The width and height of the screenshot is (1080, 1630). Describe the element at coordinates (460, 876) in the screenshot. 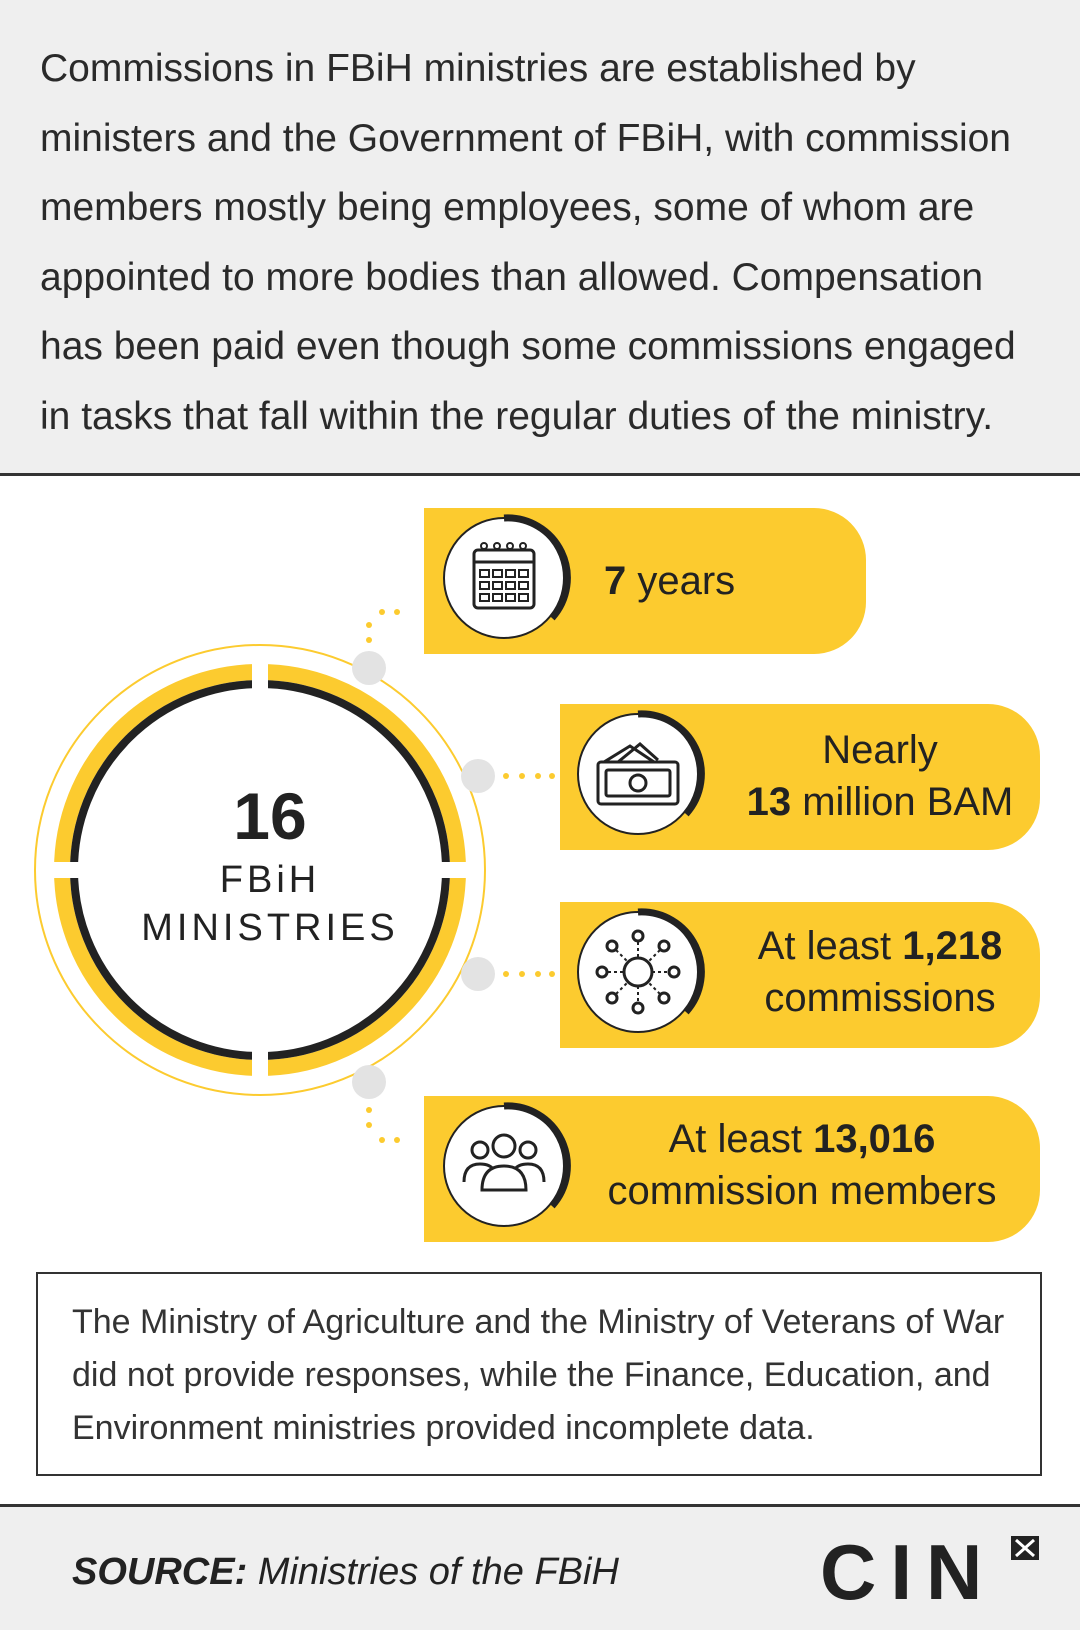

I see `dotted-connectors` at that location.